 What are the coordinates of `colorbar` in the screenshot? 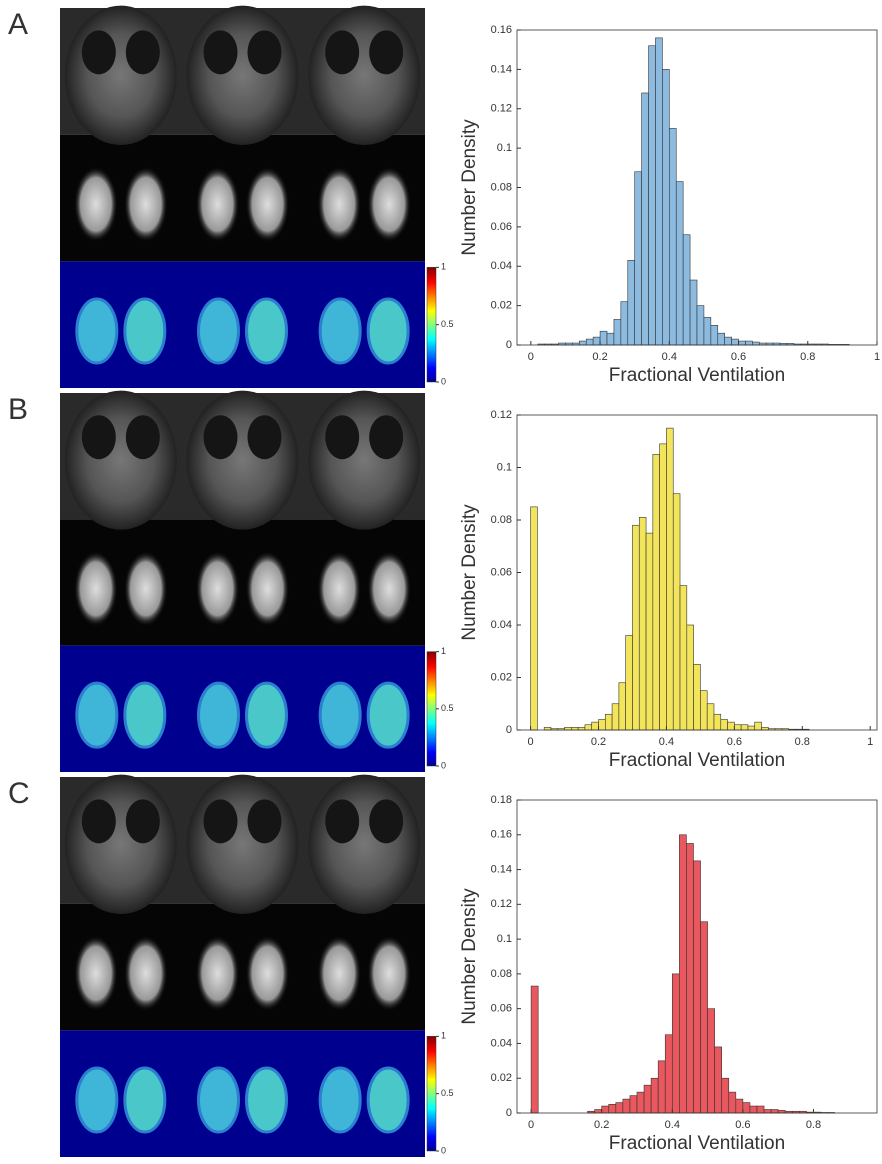 It's located at (431, 325).